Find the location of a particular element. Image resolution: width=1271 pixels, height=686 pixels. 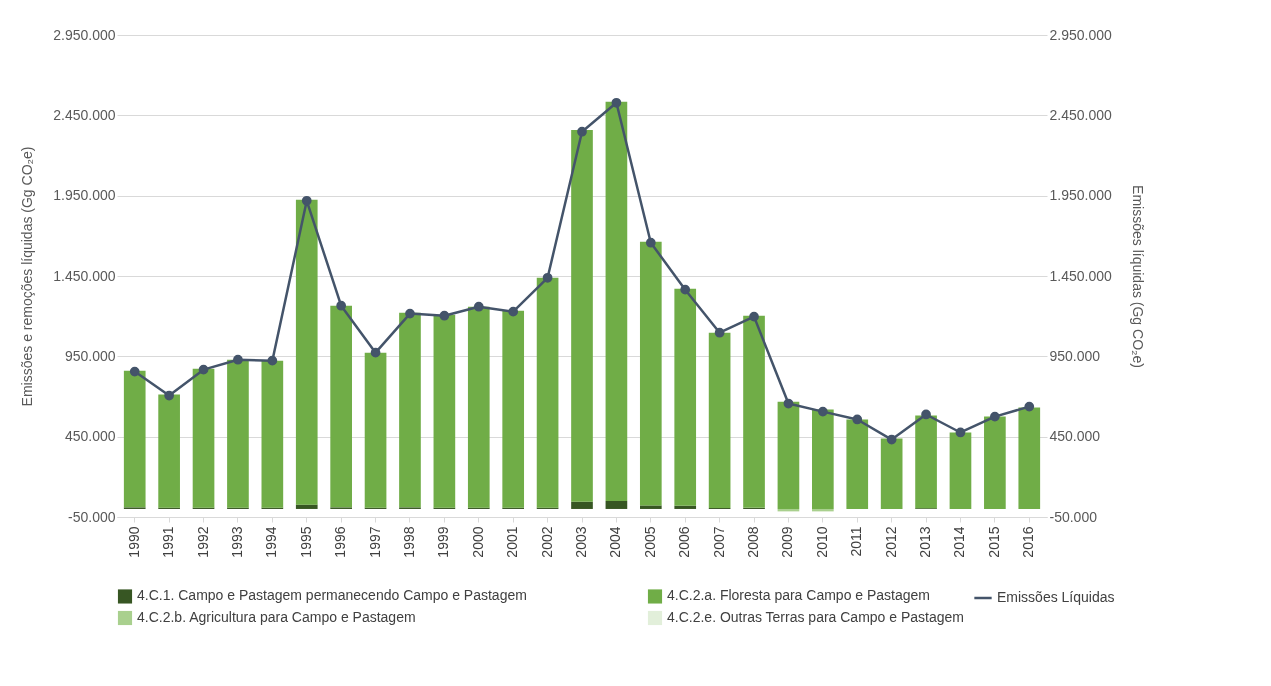

x-tick-label: 2008 is located at coordinates (753, 542).